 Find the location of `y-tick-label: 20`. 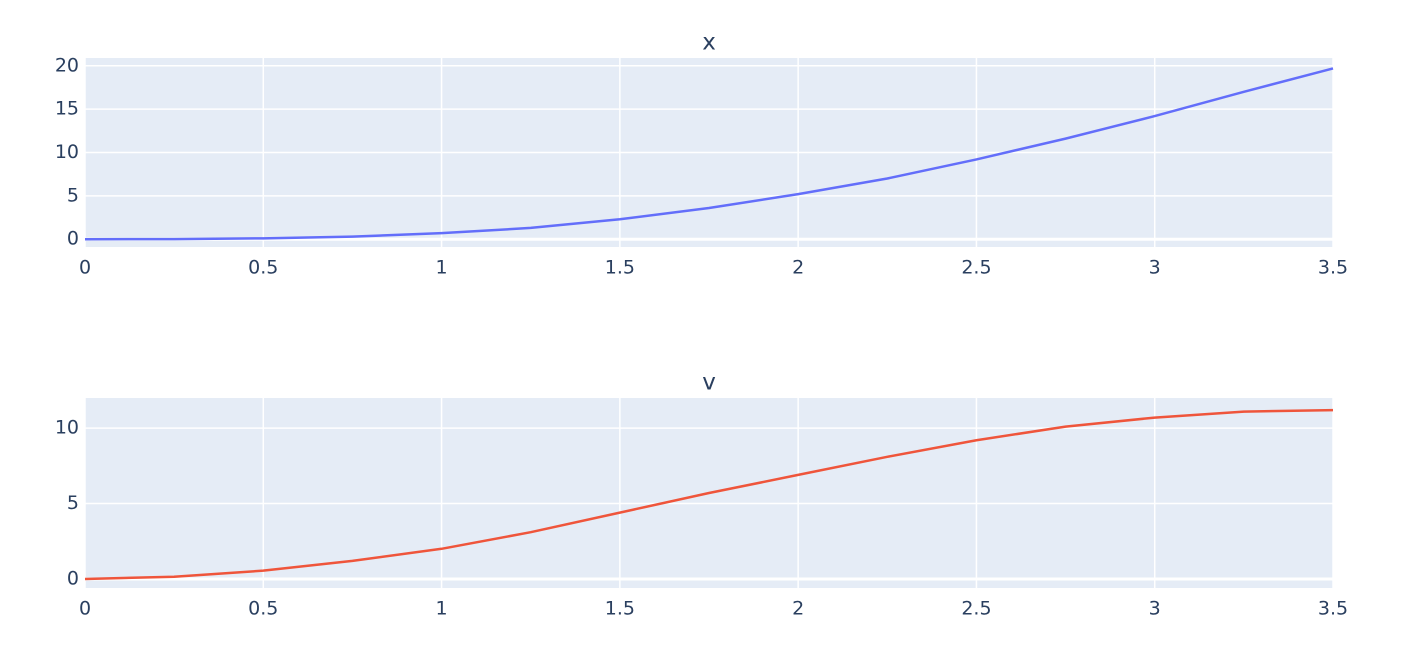

y-tick-label: 20 is located at coordinates (67, 65).